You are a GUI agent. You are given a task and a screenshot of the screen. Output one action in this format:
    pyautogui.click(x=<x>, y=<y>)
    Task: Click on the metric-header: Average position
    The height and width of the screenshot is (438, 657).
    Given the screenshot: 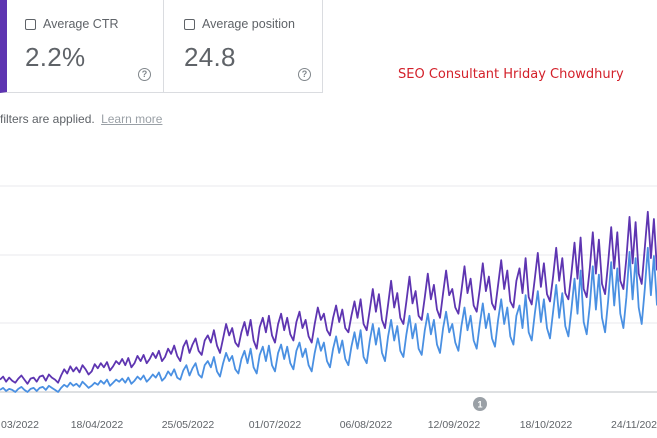 What is the action you would take?
    pyautogui.click(x=239, y=24)
    